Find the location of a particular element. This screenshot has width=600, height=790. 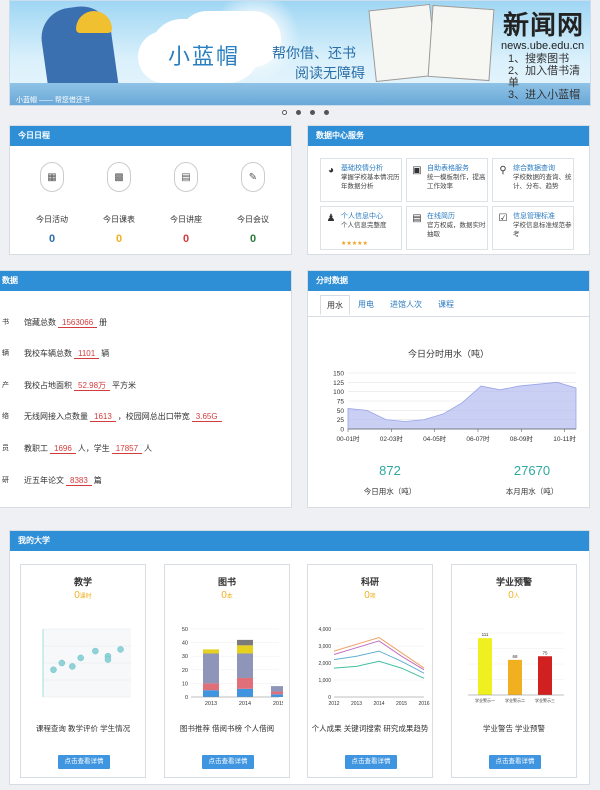

tab-water: 用水 is located at coordinates (335, 305).